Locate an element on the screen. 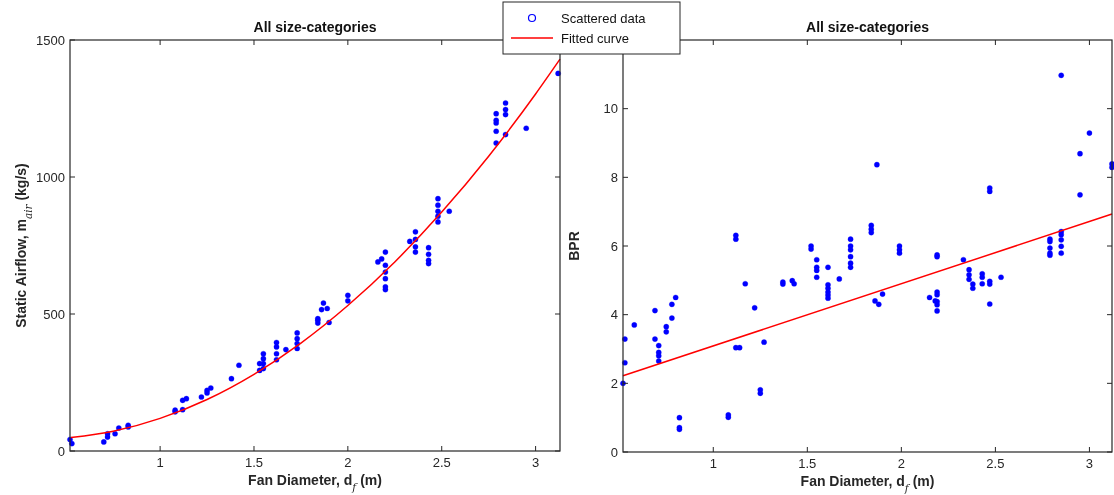 This screenshot has width=1114, height=495. y-axis-title: BPR is located at coordinates (574, 246).